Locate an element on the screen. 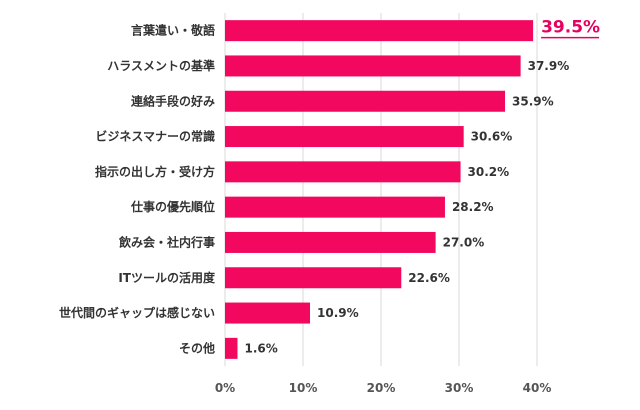 The height and width of the screenshot is (410, 640). x-tick-label: 10% is located at coordinates (303, 388).